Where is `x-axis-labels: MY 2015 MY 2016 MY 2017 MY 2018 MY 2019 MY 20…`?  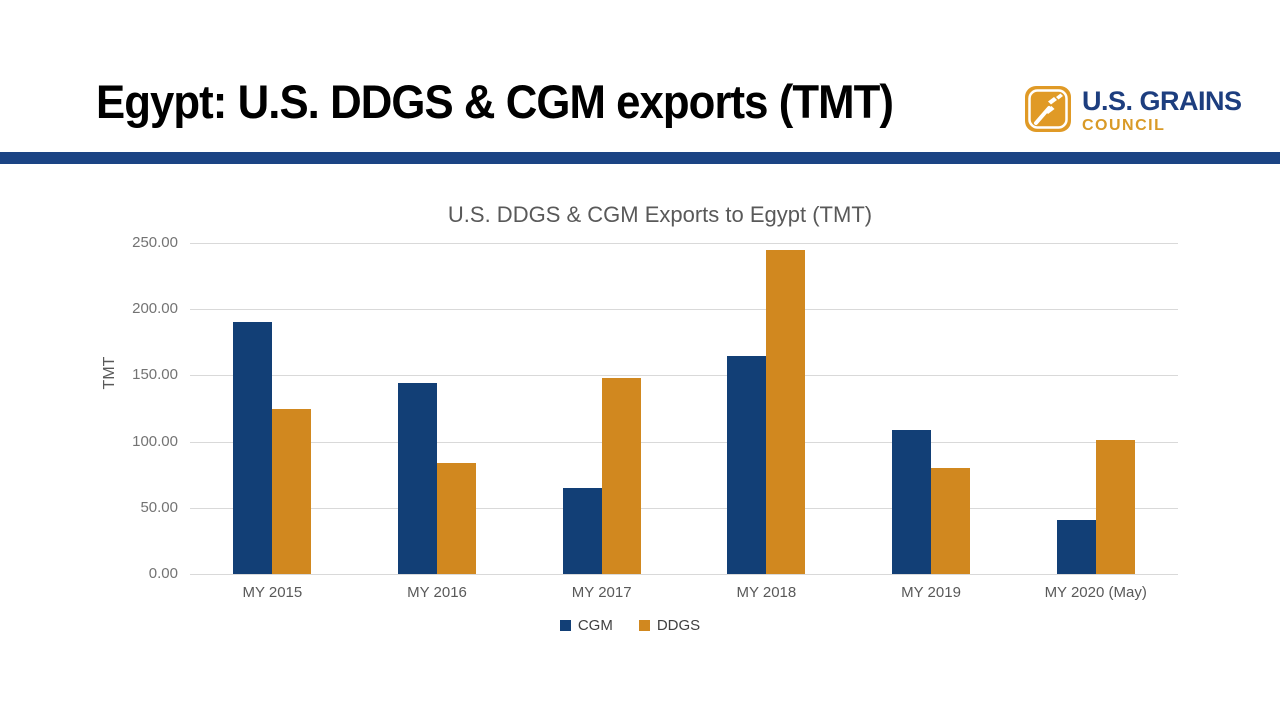
x-axis-labels: MY 2015 MY 2016 MY 2017 MY 2018 MY 2019 MY 20… is located at coordinates (684, 592).